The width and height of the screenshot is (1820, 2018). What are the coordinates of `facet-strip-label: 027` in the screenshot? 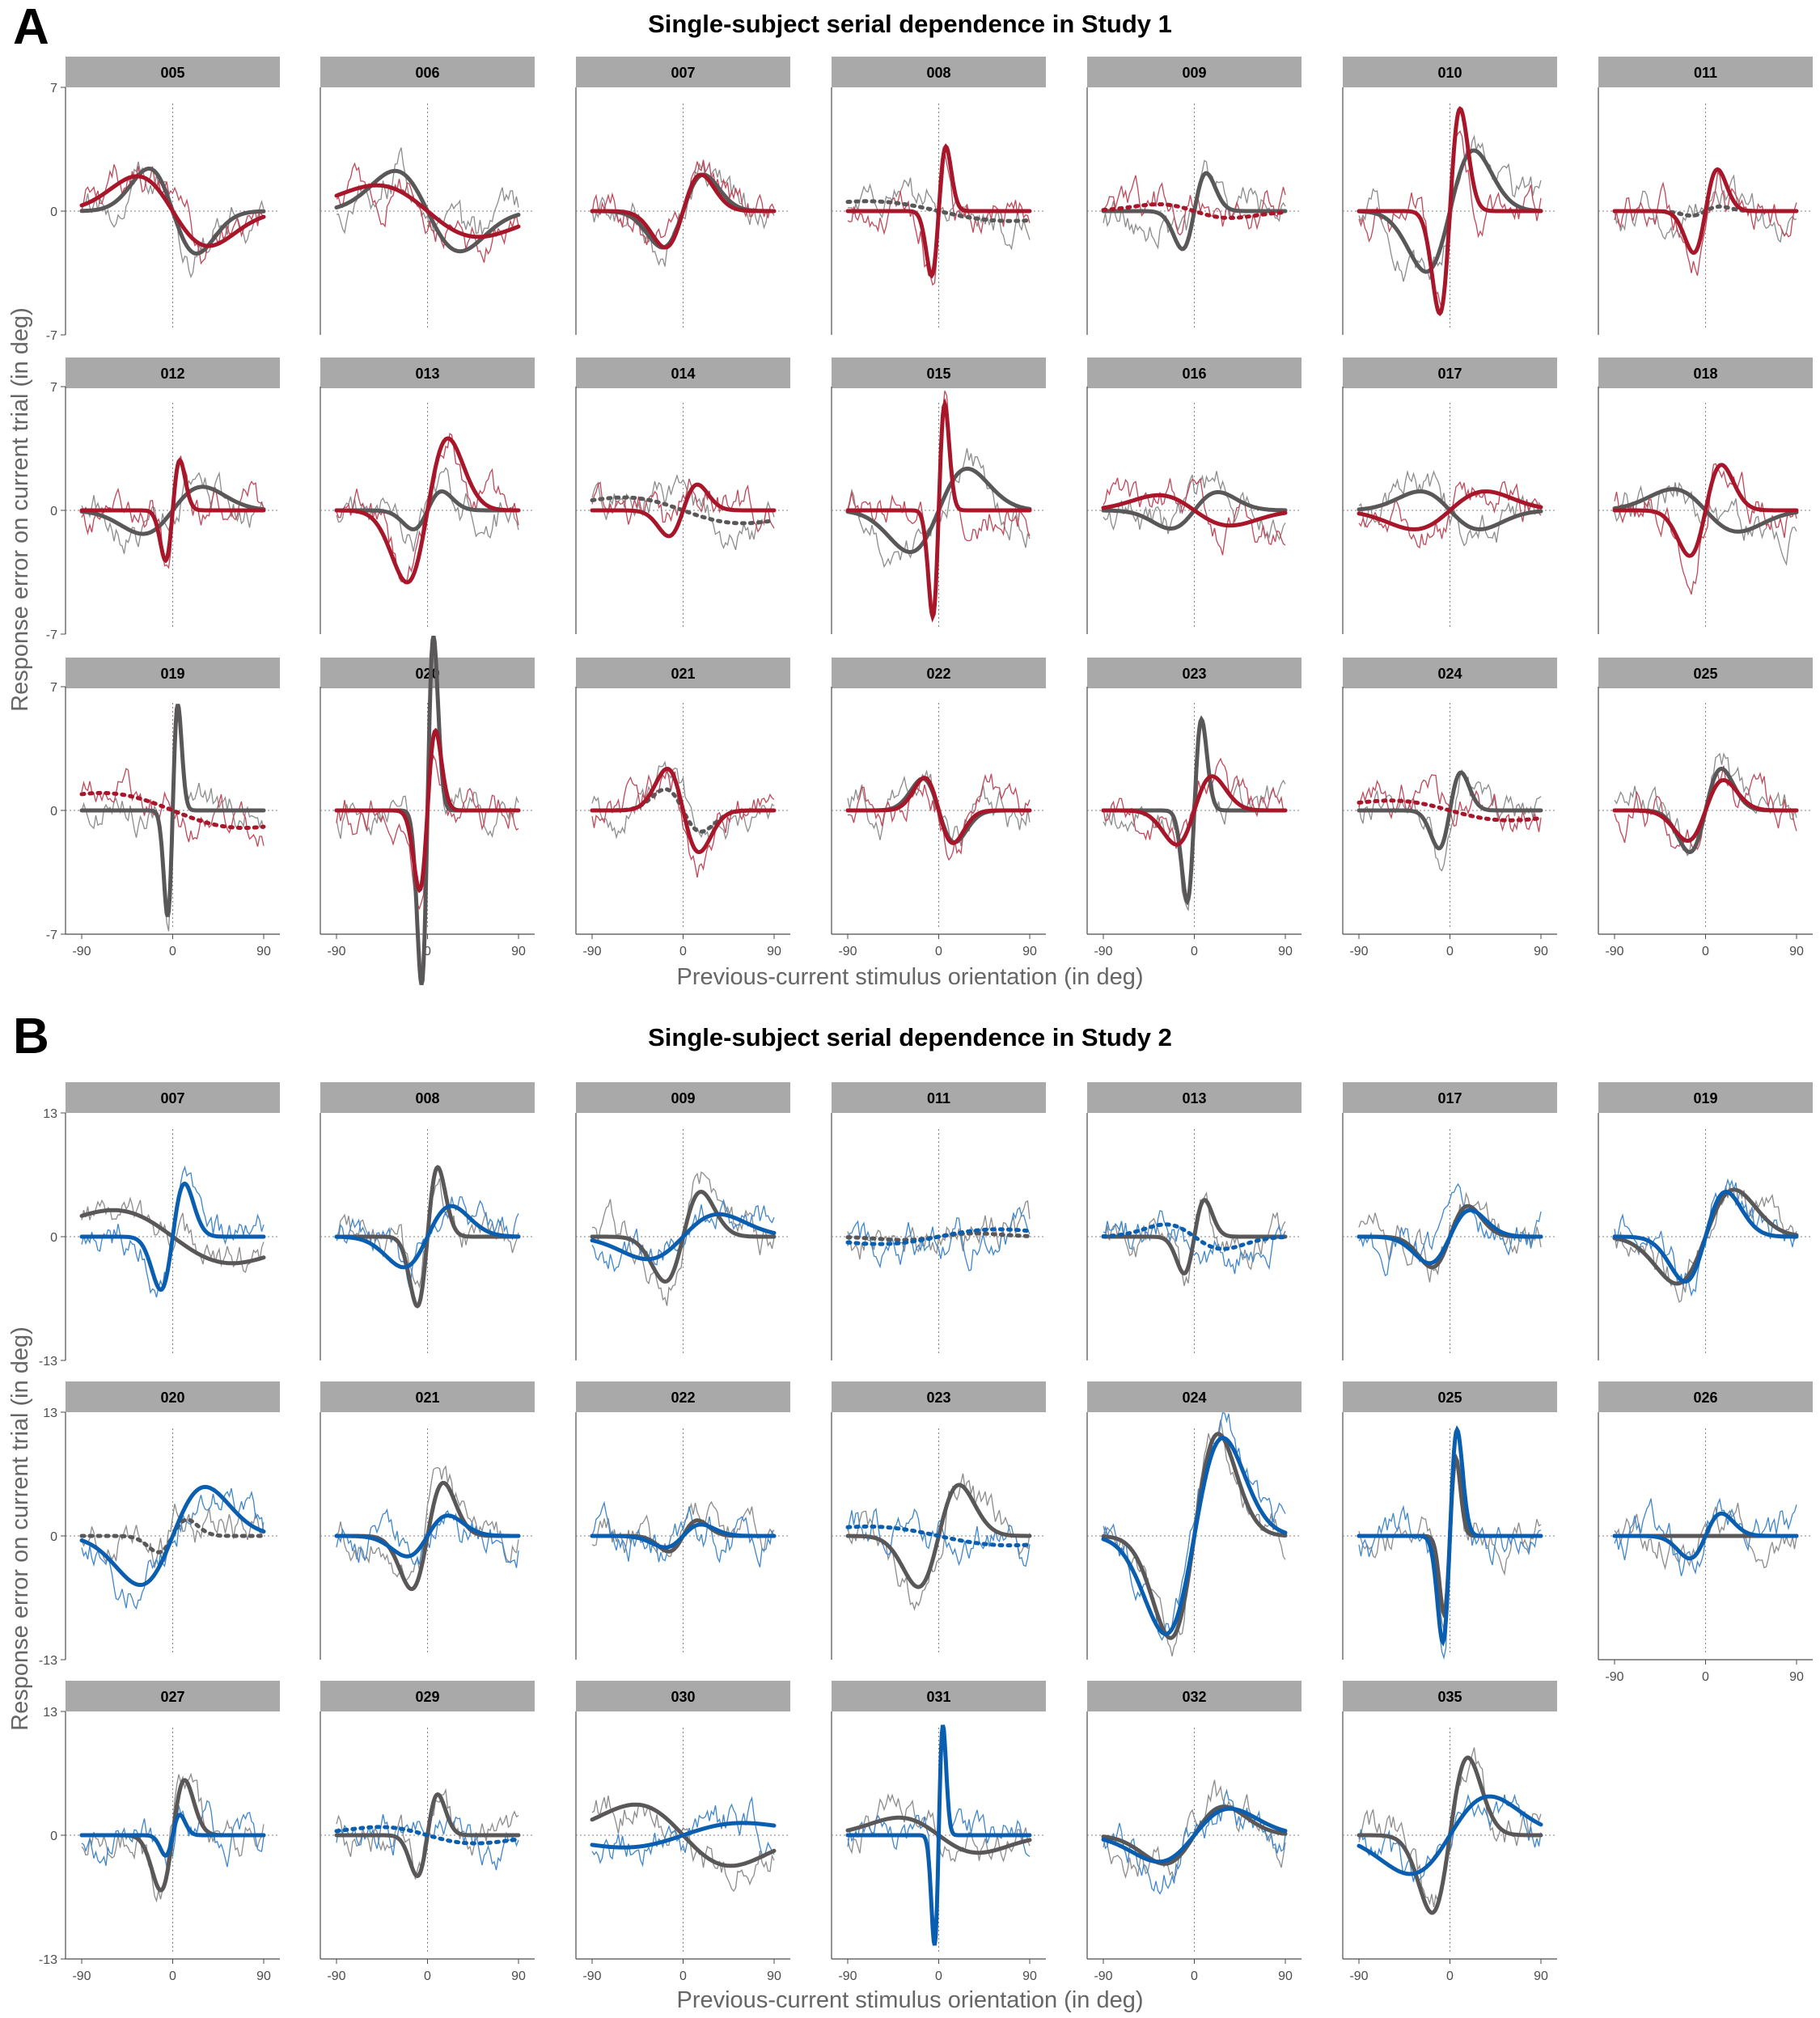 It's located at (172, 1697).